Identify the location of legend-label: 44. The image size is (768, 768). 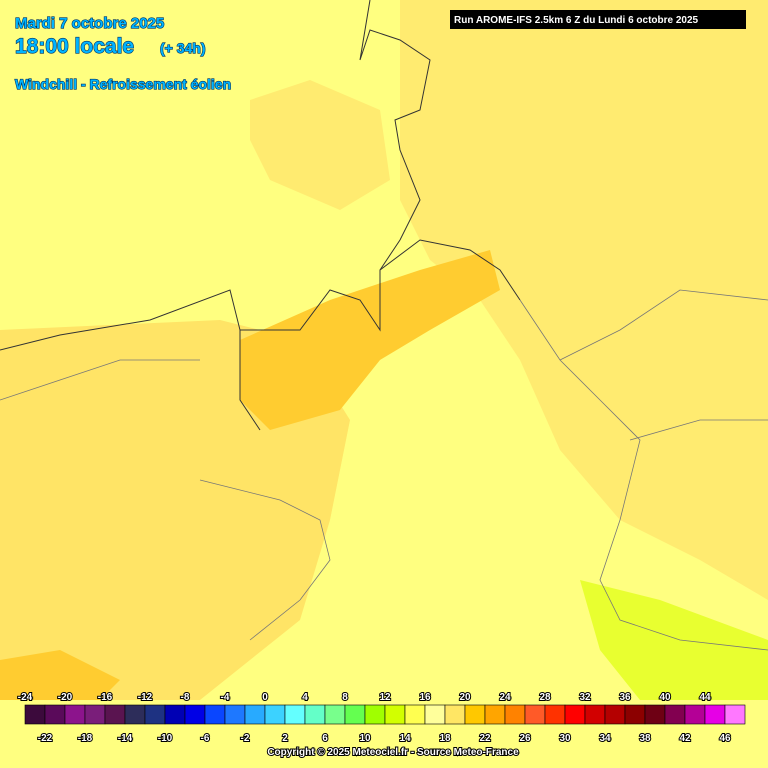
(705, 697).